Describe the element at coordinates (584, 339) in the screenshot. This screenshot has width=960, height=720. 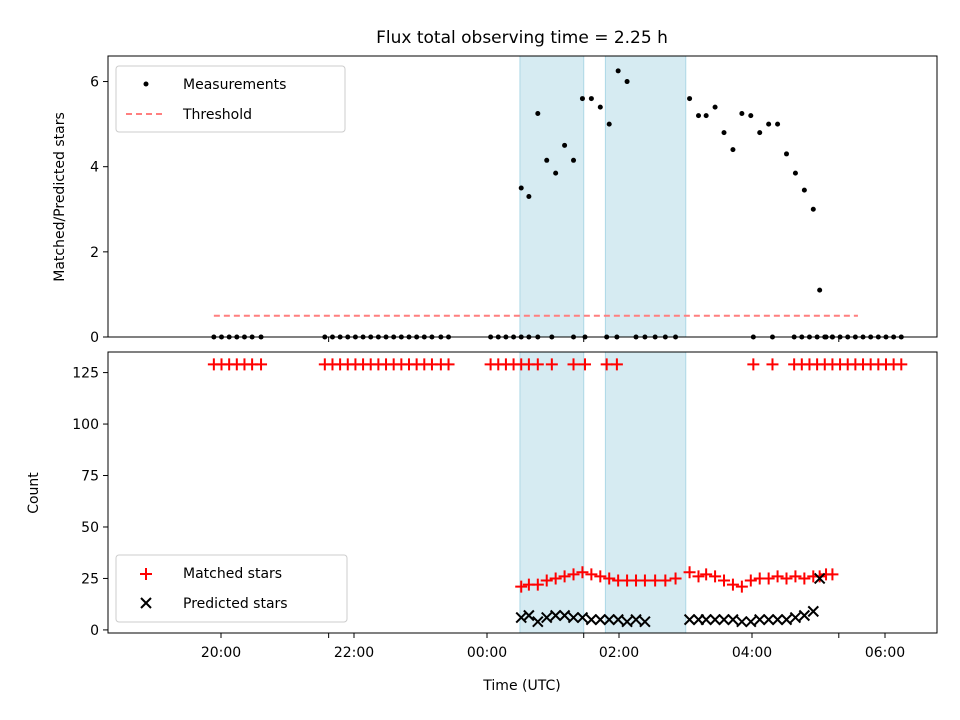
I see `top-x-ticks` at that location.